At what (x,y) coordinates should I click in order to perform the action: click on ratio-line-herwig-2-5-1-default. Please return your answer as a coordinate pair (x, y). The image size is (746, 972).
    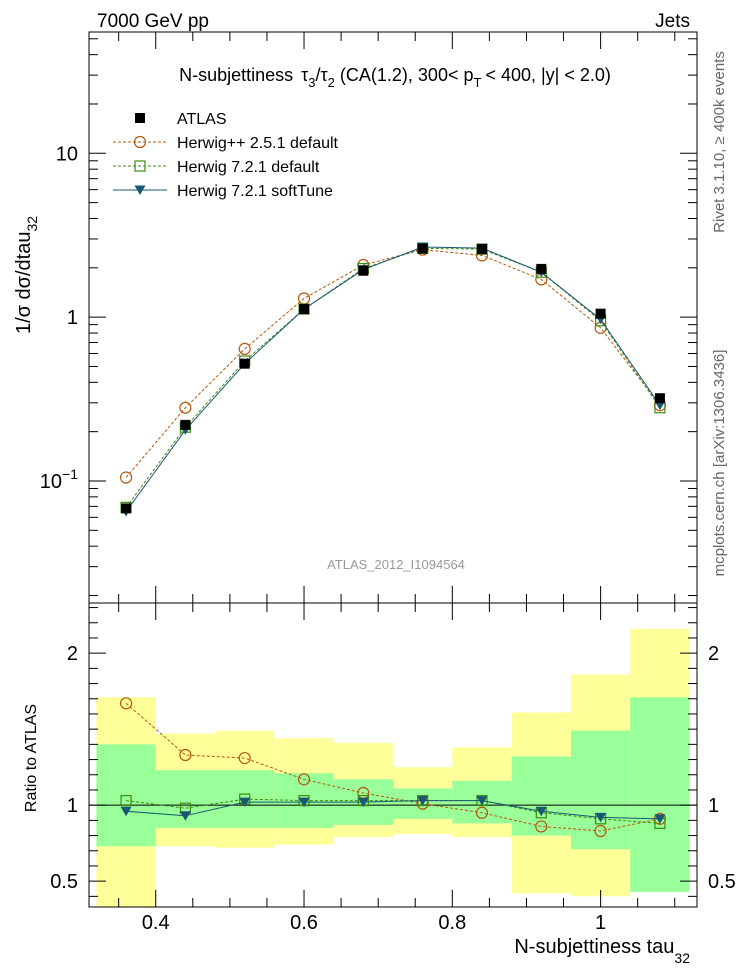
    Looking at the image, I should click on (393, 767).